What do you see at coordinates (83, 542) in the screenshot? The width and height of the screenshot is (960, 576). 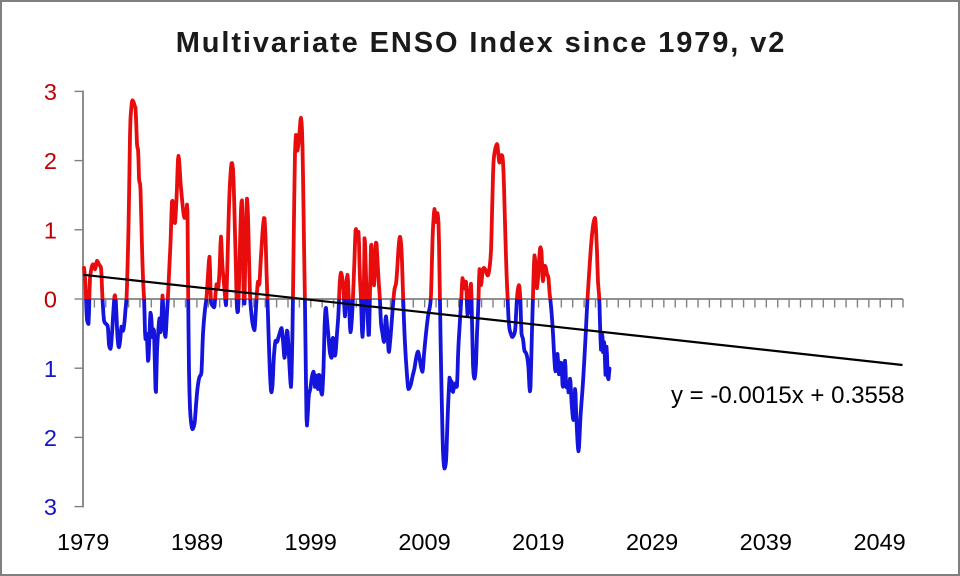 I see `svg-text: 1979` at bounding box center [83, 542].